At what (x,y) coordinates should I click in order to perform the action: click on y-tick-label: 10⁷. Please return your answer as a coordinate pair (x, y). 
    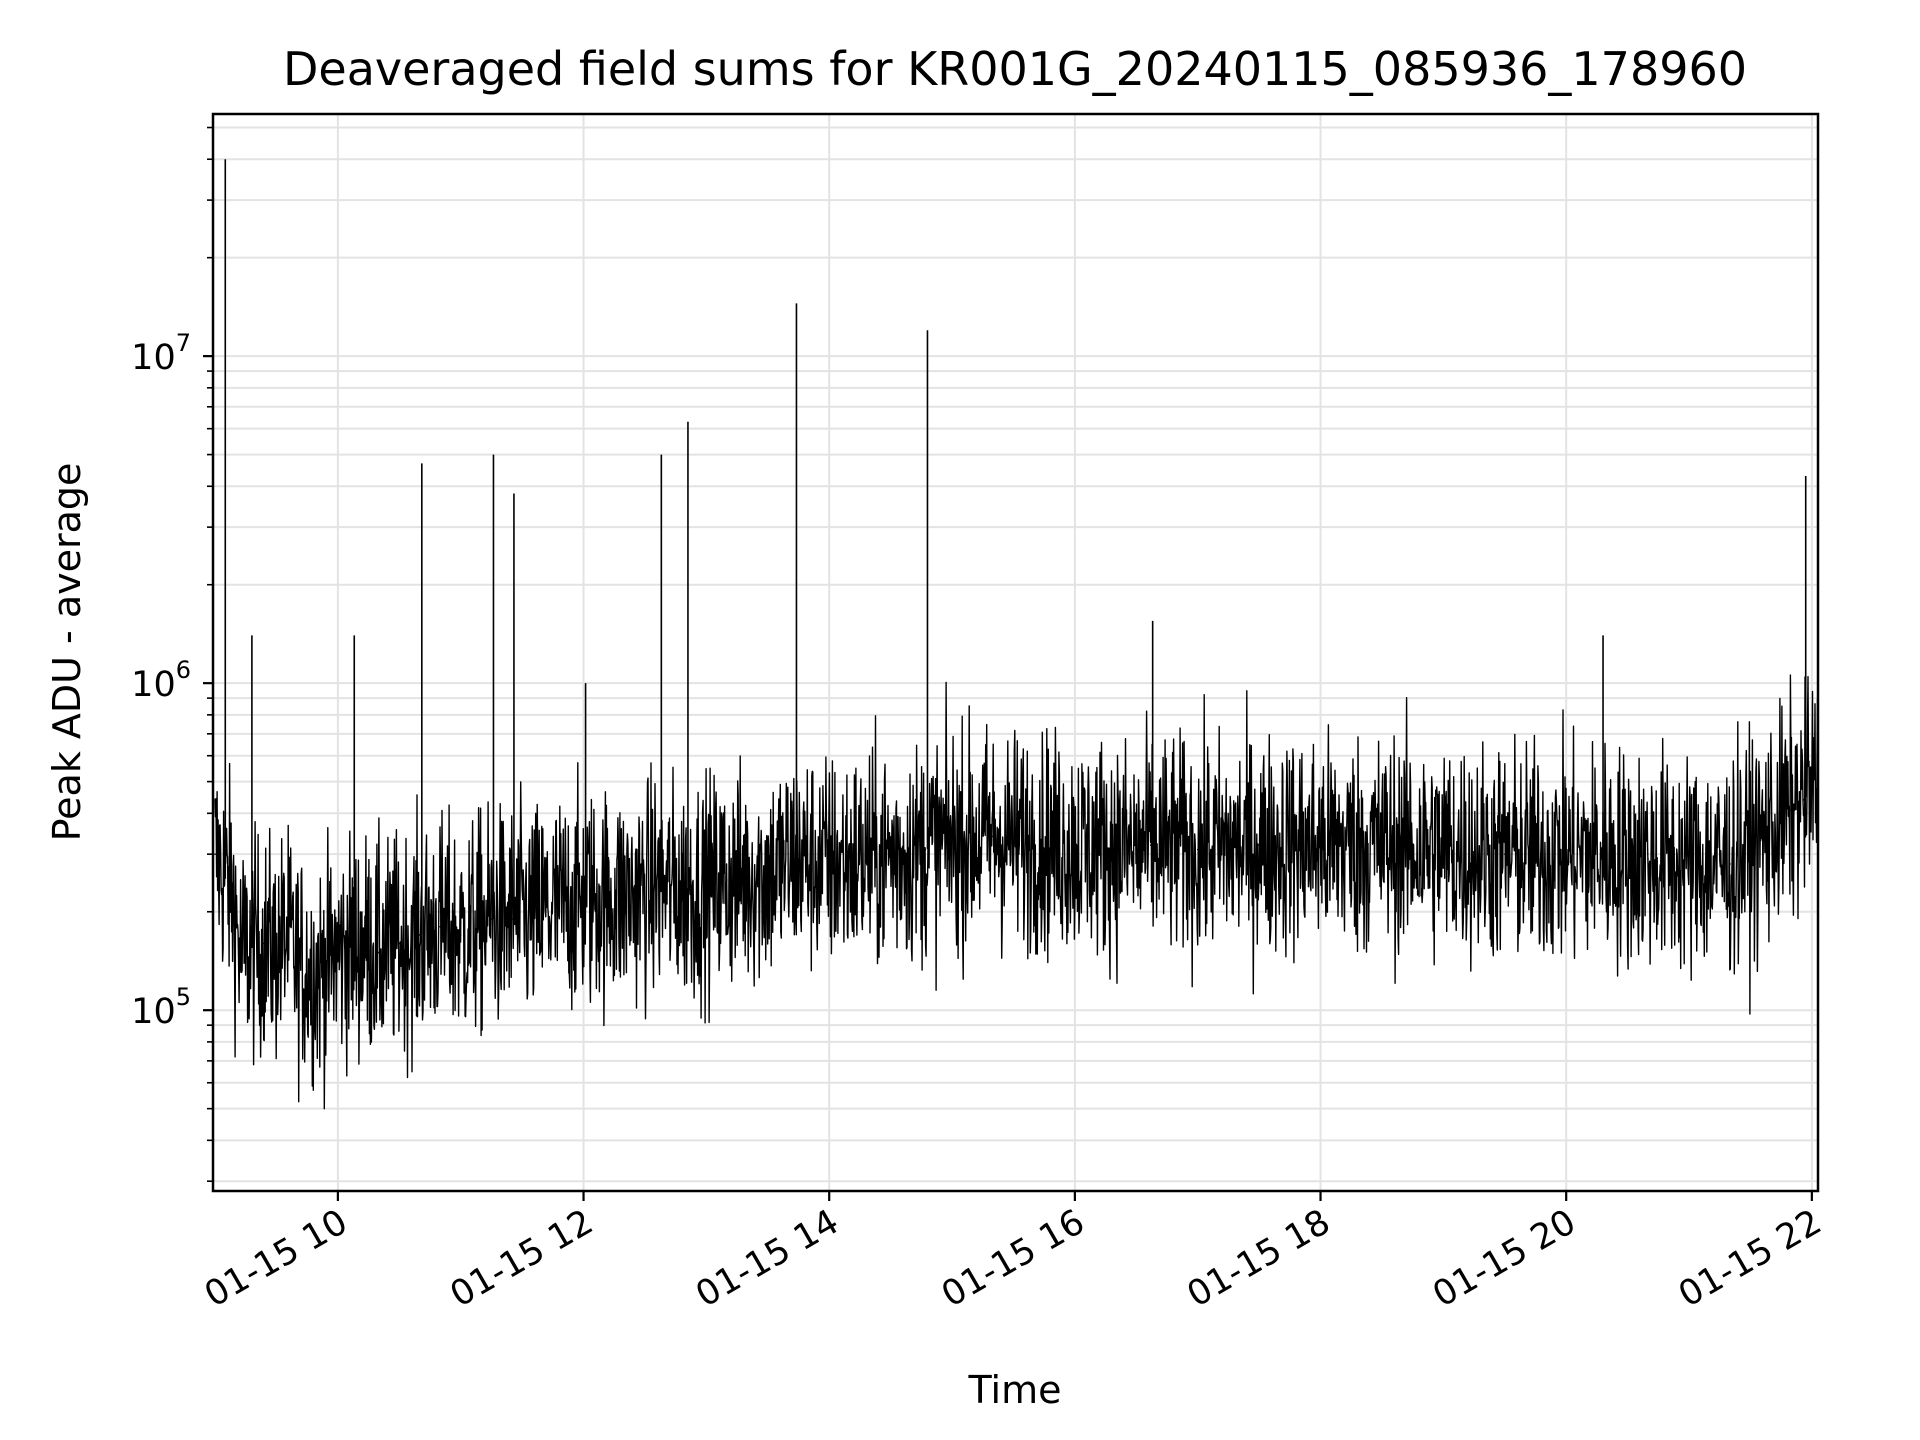
    Looking at the image, I should click on (161, 353).